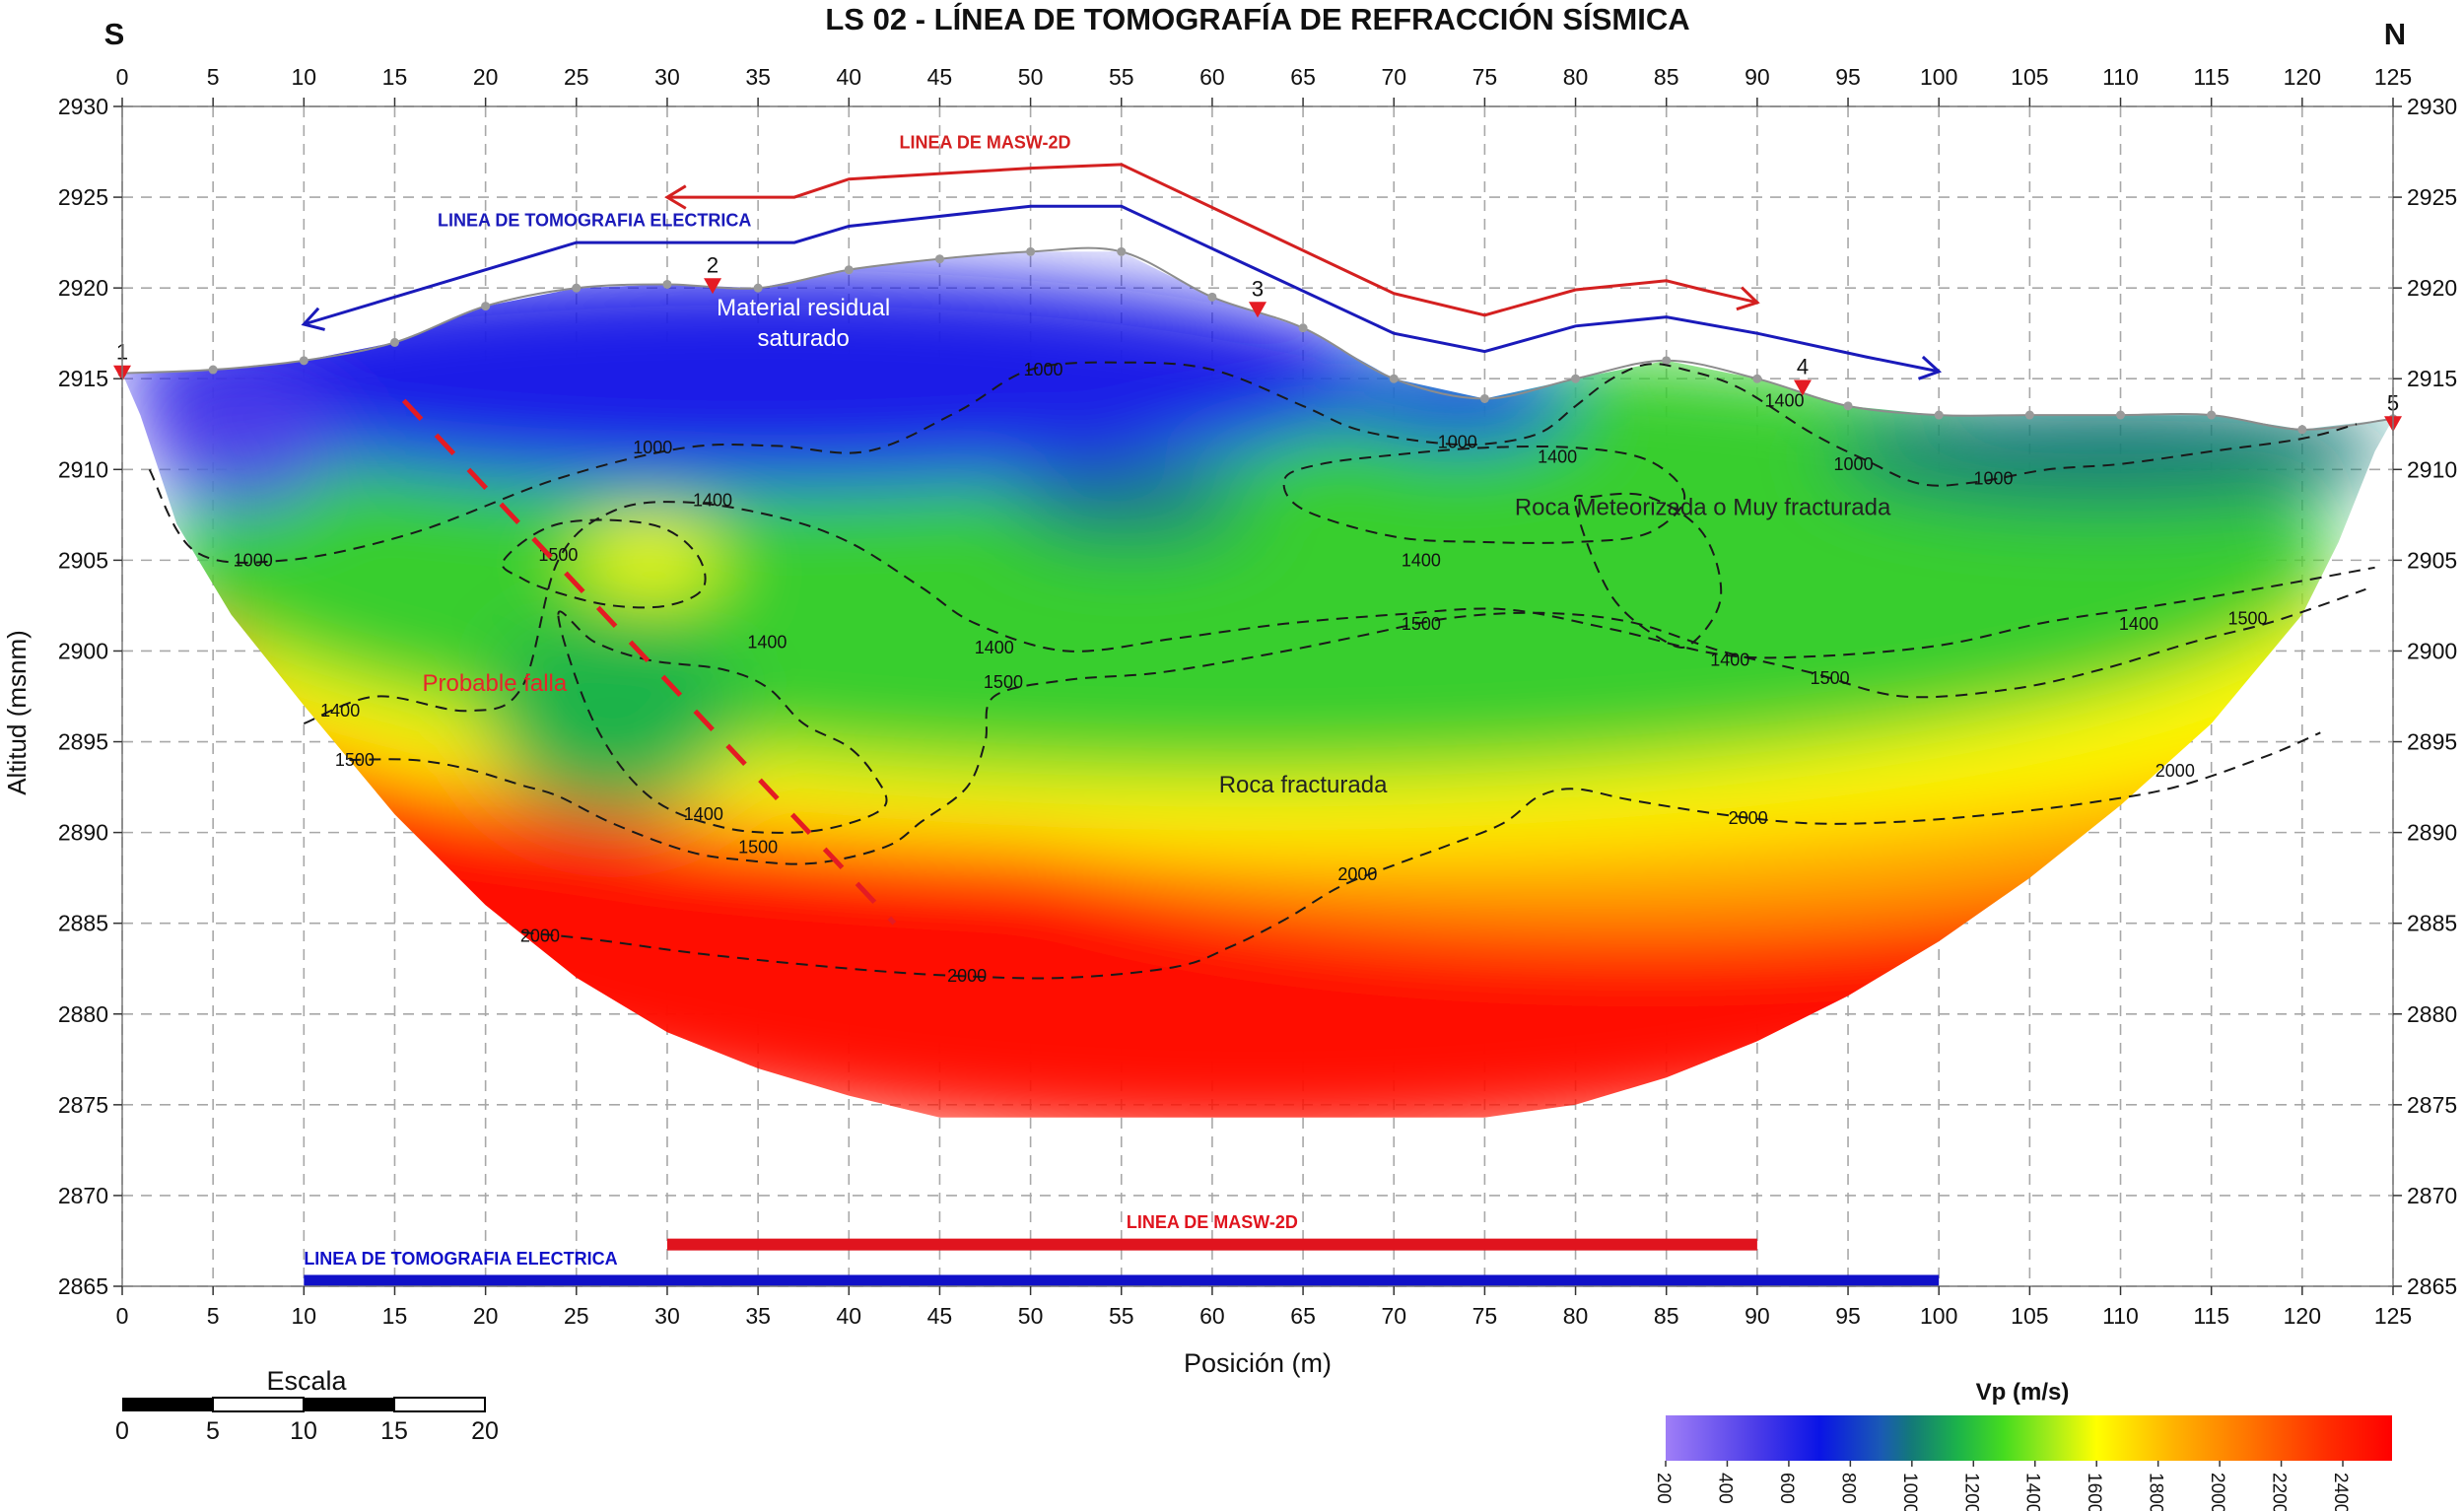  Describe the element at coordinates (1212, 1316) in the screenshot. I see `x-tick-label-bottom: 60` at that location.